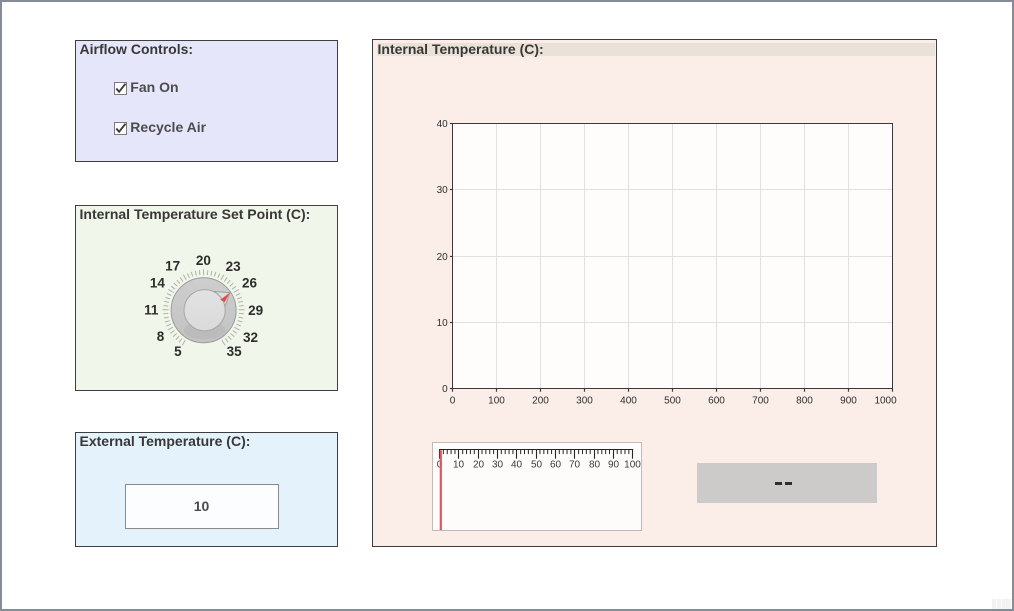 Image resolution: width=1014 pixels, height=611 pixels. Describe the element at coordinates (848, 401) in the screenshot. I see `svg-text: 900` at that location.